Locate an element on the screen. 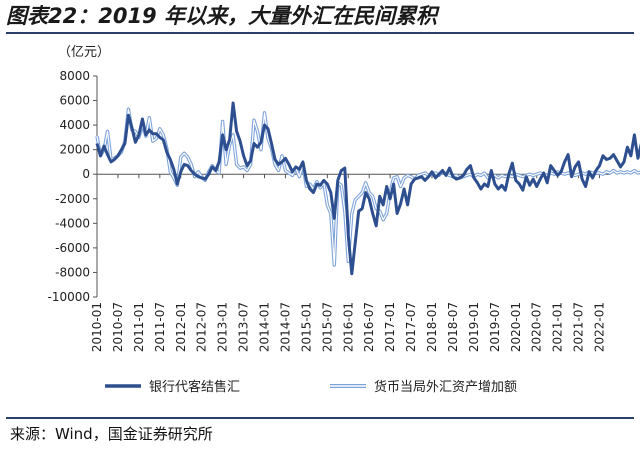 This screenshot has height=451, width=640. y-tick-label: 4000 is located at coordinates (74, 125).